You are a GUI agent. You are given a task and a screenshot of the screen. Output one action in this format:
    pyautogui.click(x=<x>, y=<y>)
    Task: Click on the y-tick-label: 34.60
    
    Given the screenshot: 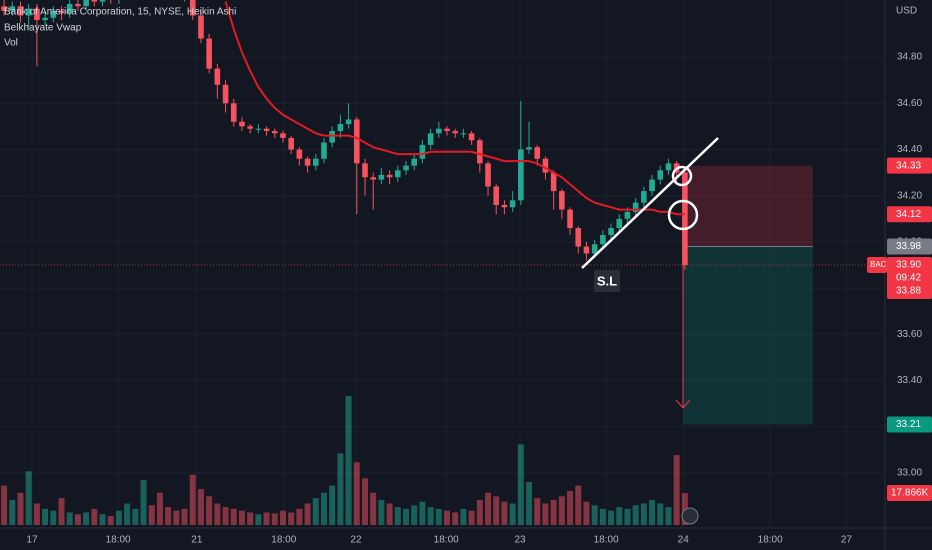 What is the action you would take?
    pyautogui.click(x=909, y=103)
    